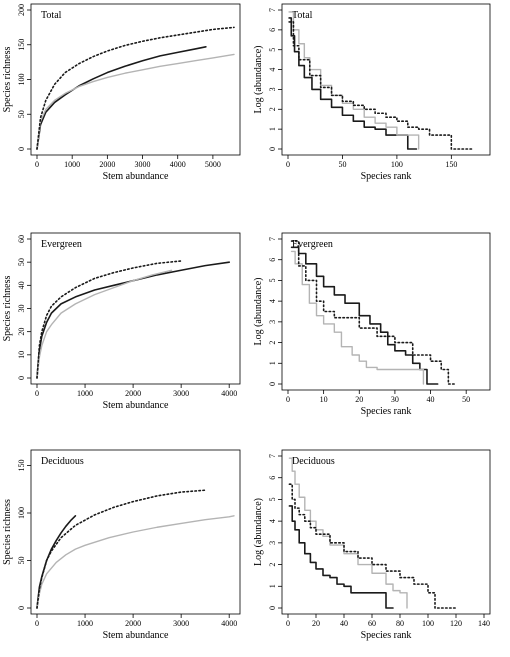  What do you see at coordinates (324, 399) in the screenshot?
I see `x-tick-label: 10` at bounding box center [324, 399].